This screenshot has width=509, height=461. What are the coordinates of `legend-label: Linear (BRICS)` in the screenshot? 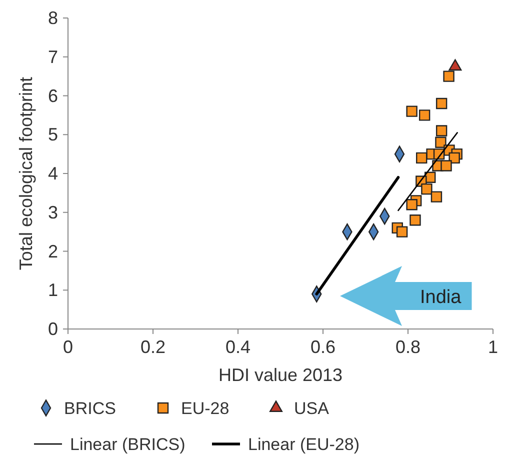 It's located at (128, 444).